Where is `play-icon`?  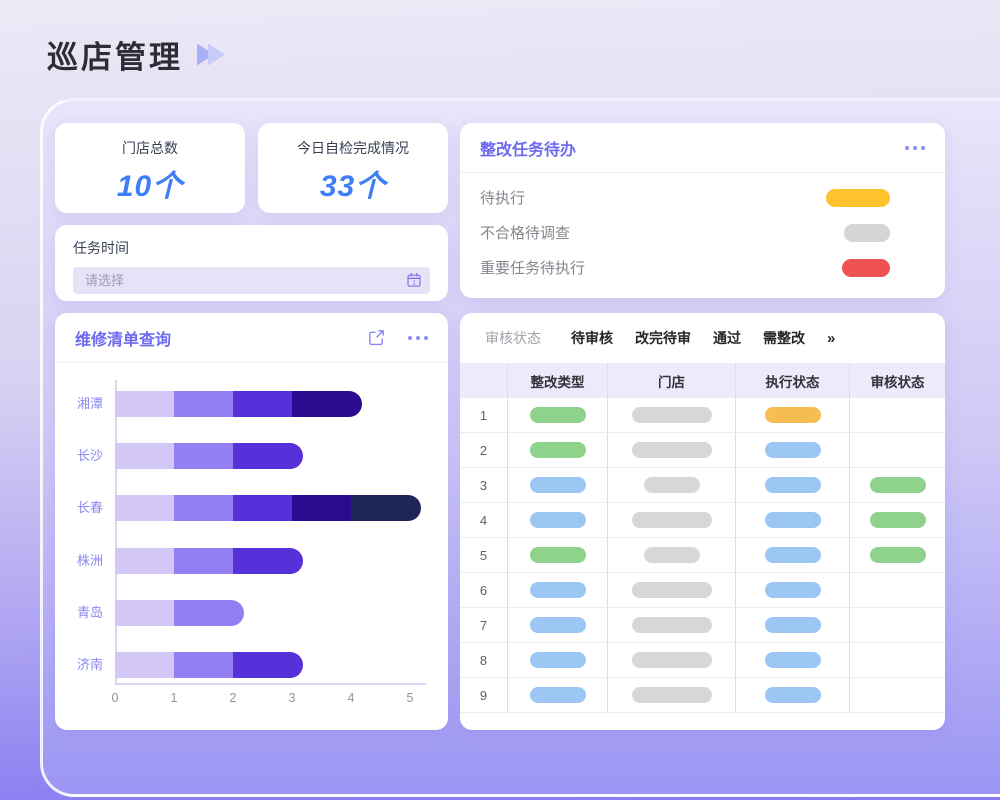 play-icon is located at coordinates (216, 54).